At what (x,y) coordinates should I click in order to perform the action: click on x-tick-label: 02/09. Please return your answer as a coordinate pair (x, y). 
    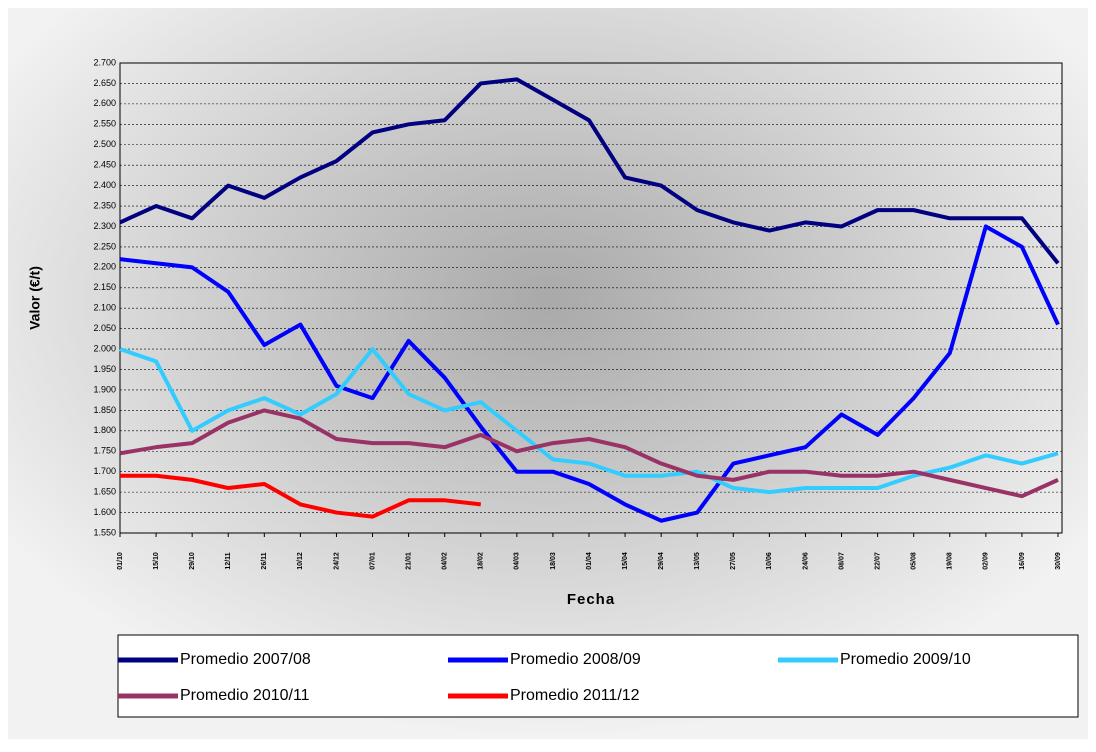
    Looking at the image, I should click on (986, 561).